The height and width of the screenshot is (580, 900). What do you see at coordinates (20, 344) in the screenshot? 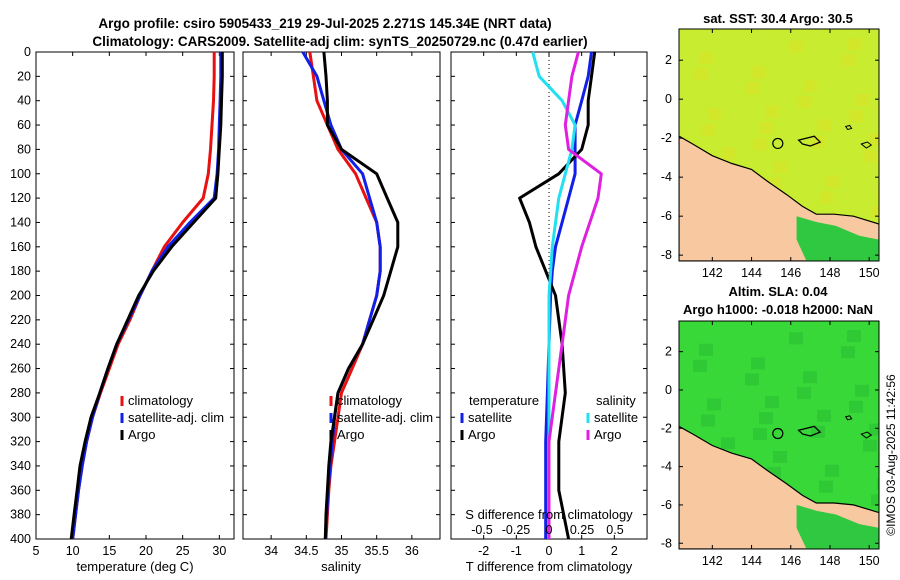
I see `y-tick-label: 240` at bounding box center [20, 344].